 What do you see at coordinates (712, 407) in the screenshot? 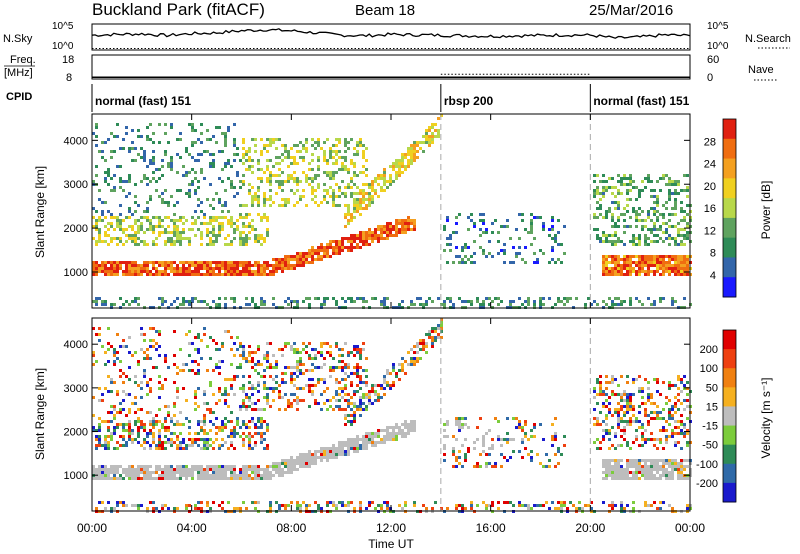
I see `velocity-colorbar-tick: 15` at bounding box center [712, 407].